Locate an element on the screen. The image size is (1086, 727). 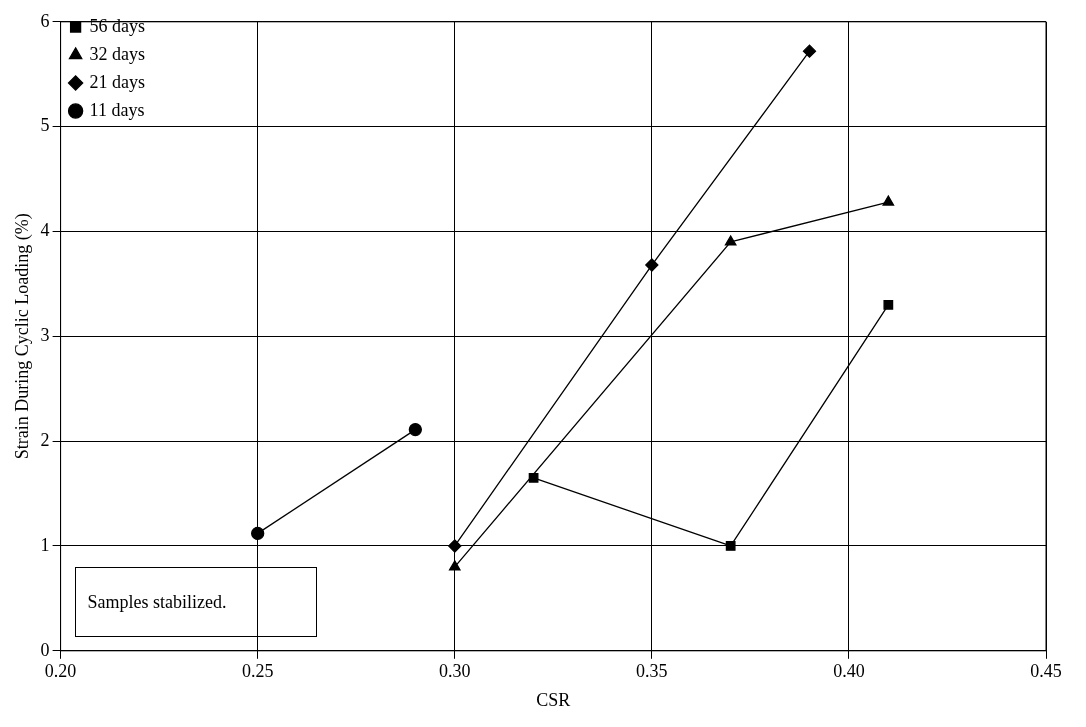
y-tick-label: 2 is located at coordinates (45, 439).